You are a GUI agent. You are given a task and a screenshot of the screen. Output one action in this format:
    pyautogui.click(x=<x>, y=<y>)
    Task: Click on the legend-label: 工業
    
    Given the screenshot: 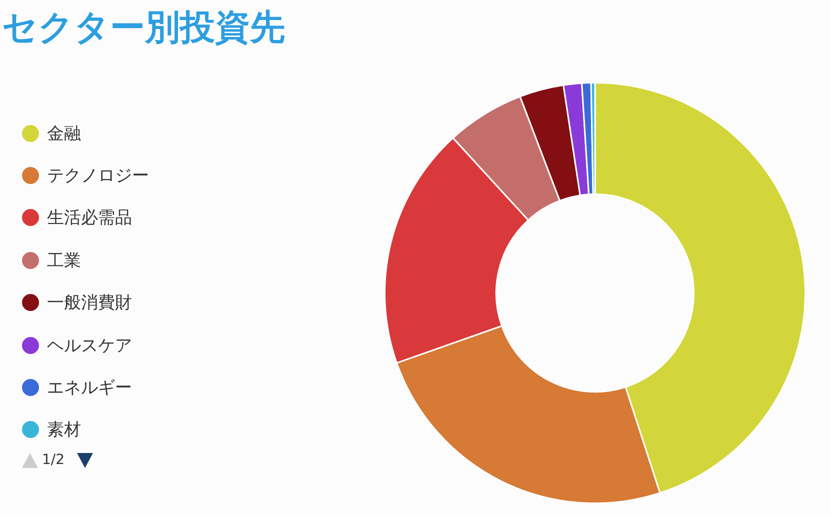 What is the action you would take?
    pyautogui.click(x=64, y=261)
    